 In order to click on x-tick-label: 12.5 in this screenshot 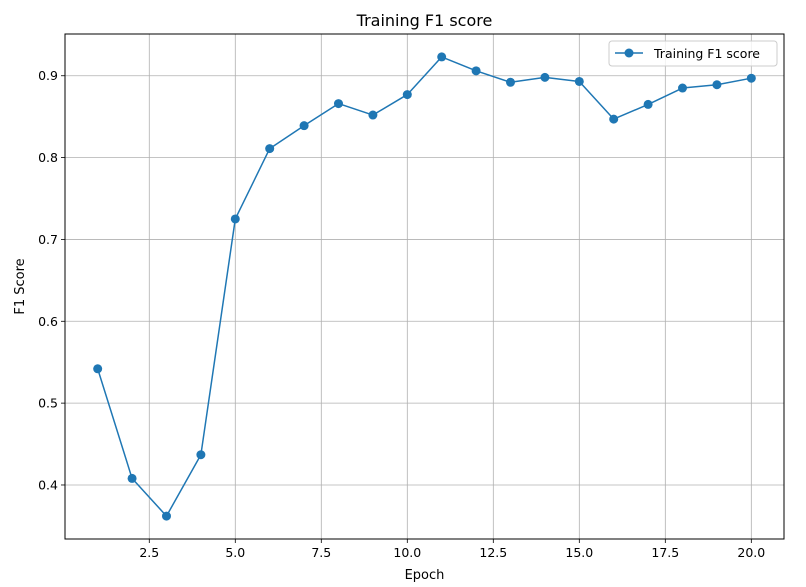, I will do `click(493, 552)`.